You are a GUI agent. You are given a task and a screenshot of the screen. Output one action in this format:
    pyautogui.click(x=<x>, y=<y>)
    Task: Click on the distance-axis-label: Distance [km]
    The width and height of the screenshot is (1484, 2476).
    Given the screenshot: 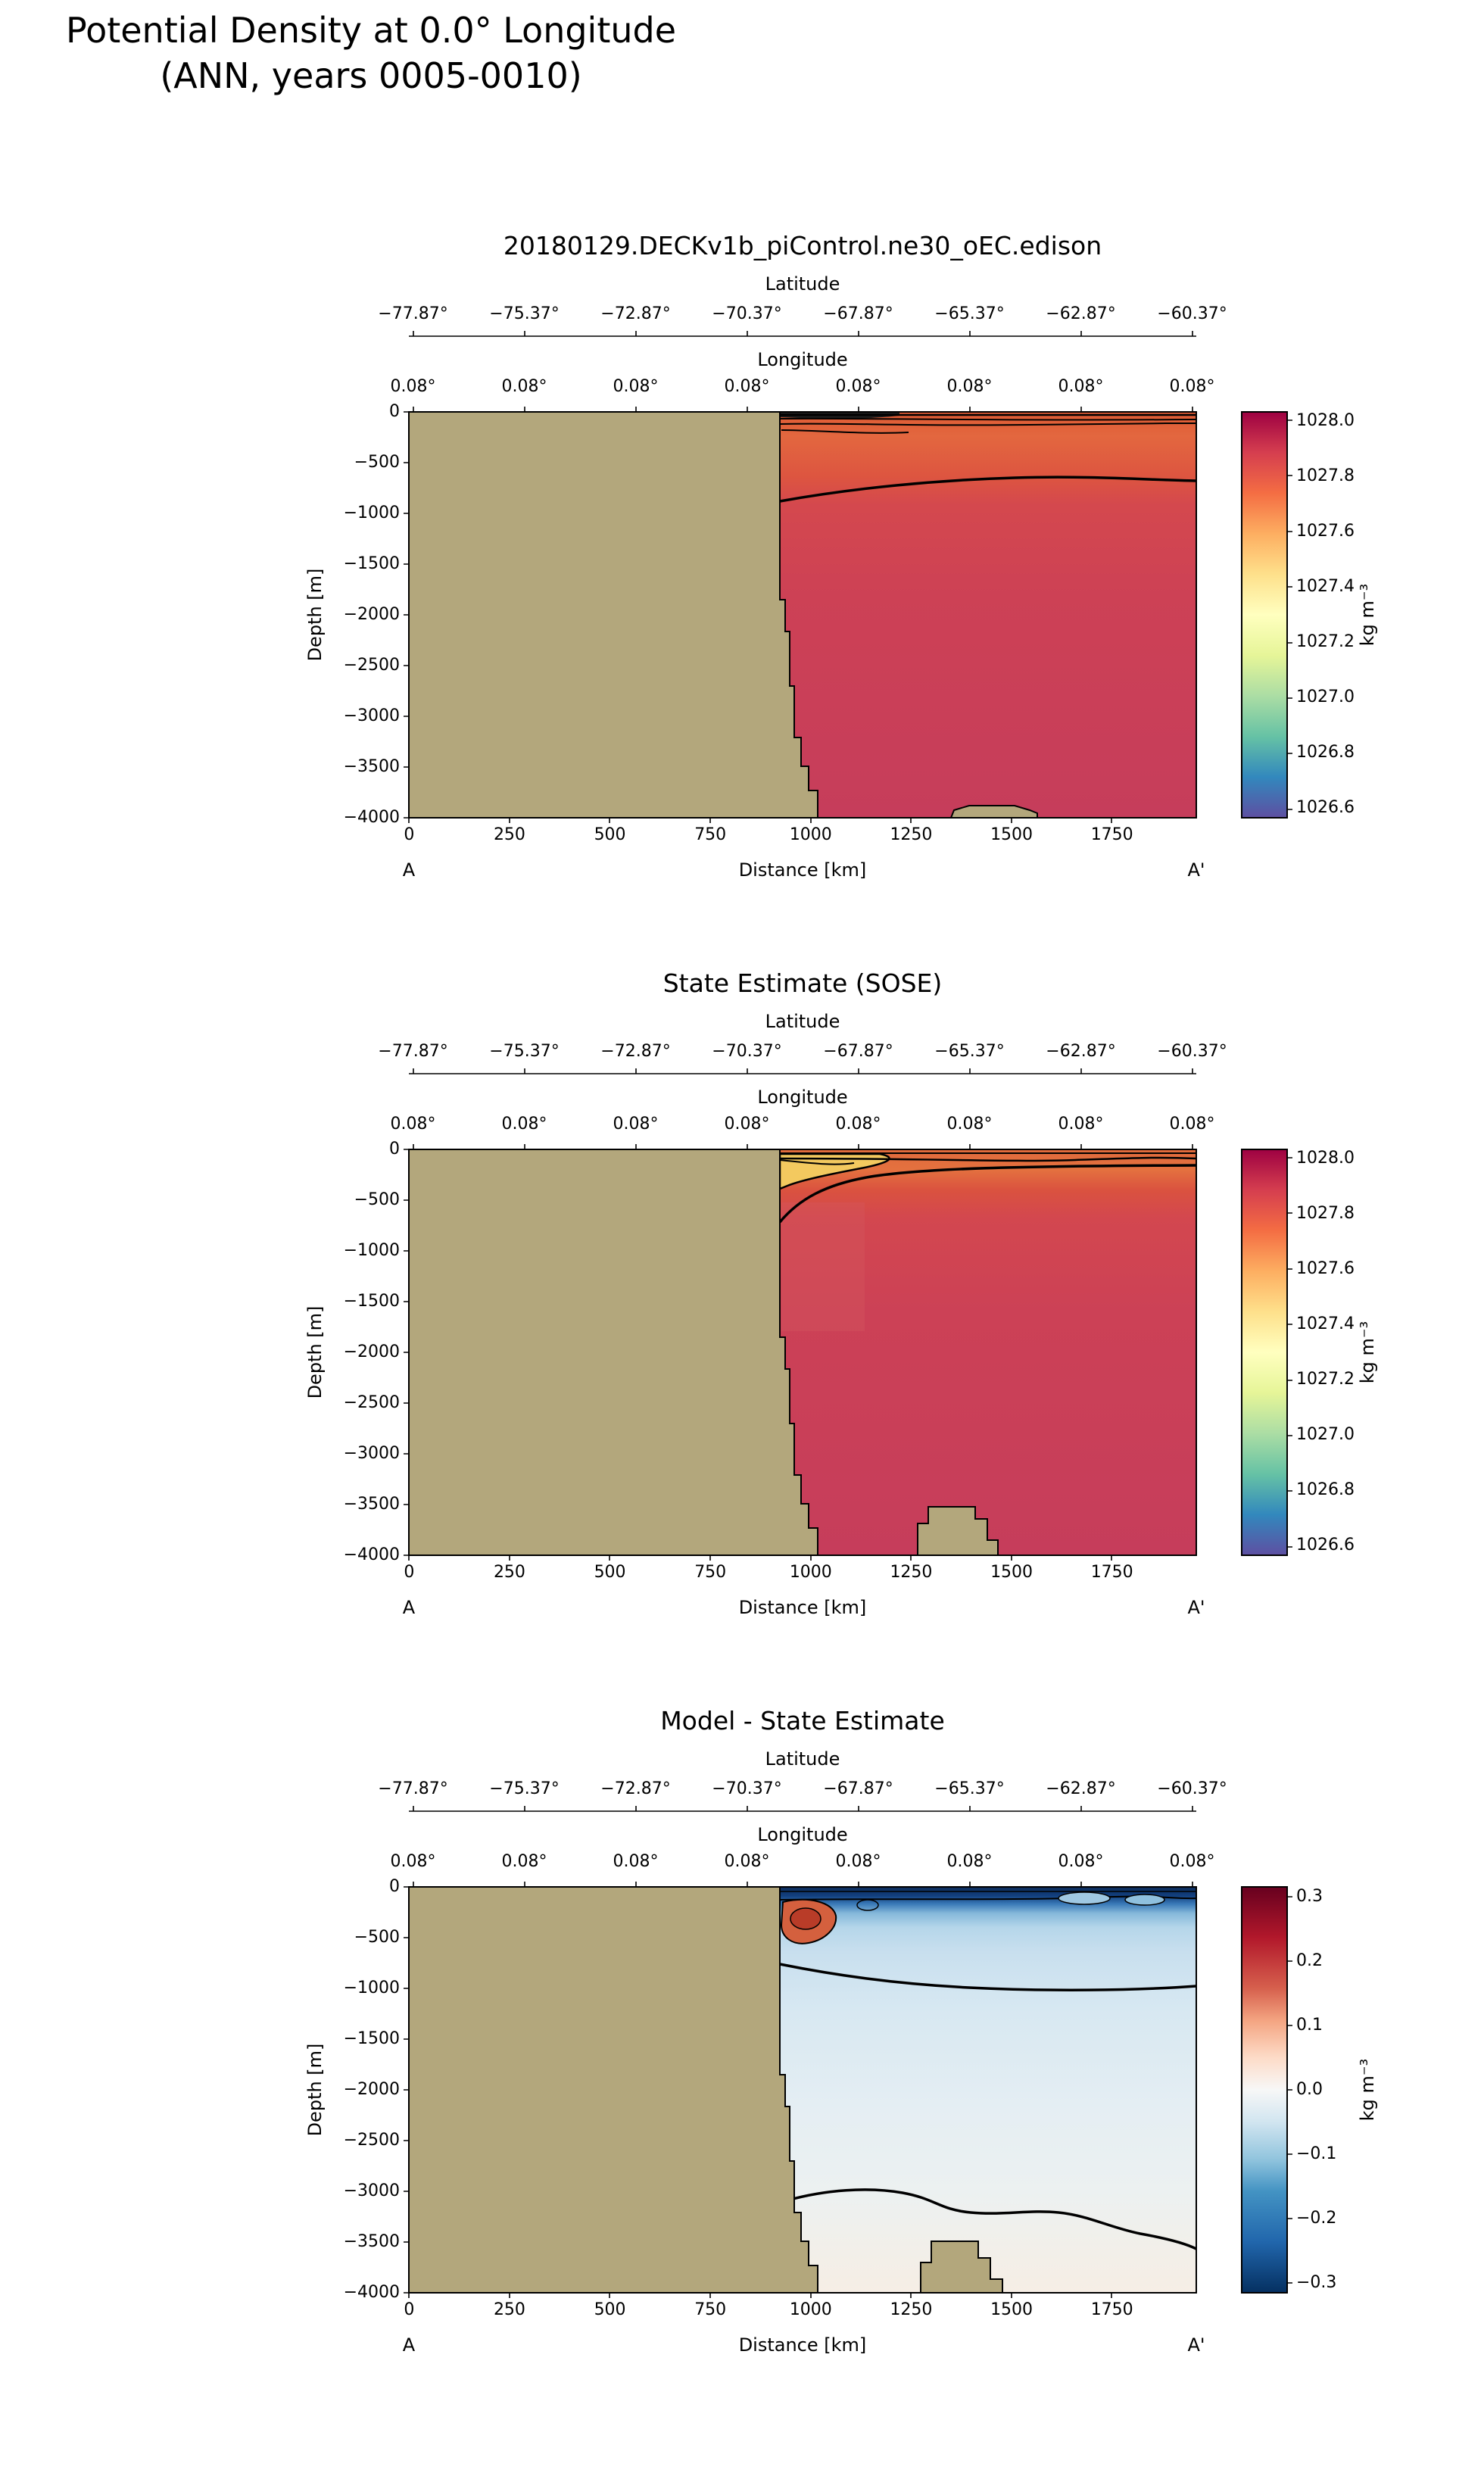 What is the action you would take?
    pyautogui.click(x=802, y=1607)
    